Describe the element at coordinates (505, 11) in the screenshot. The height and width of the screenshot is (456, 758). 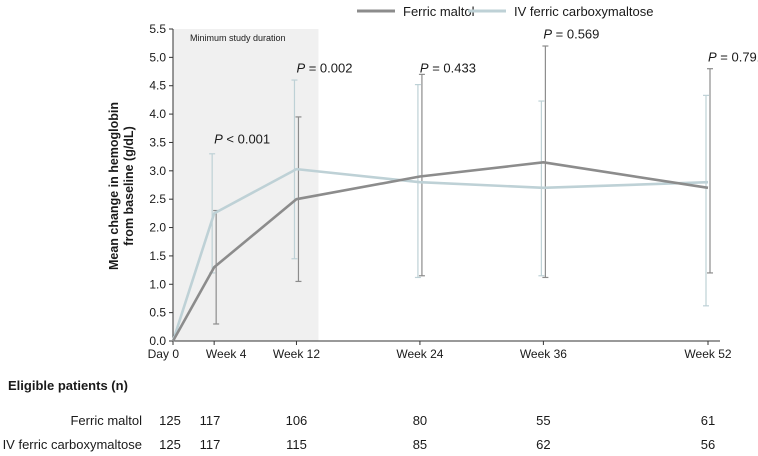
I see `legend: Ferric maltol IV ferric carboxymaltose` at that location.